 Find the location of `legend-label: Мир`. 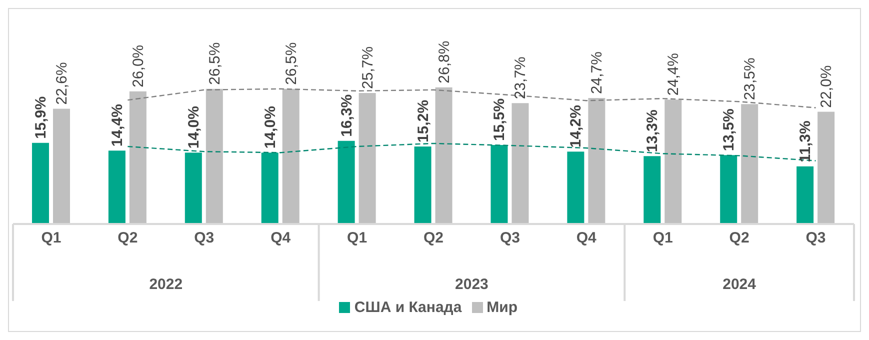

legend-label: Мир is located at coordinates (502, 307).